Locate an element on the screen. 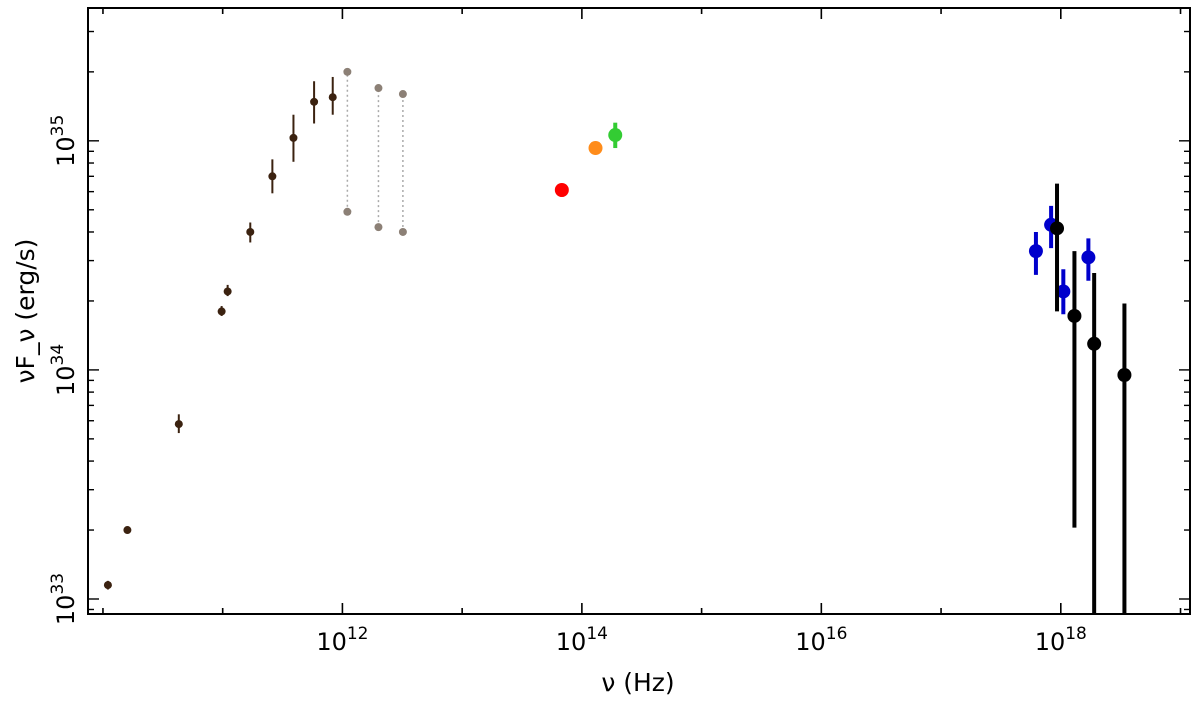  y-axis-label-group: νF_ν (erg/s) is located at coordinates (25, 311).